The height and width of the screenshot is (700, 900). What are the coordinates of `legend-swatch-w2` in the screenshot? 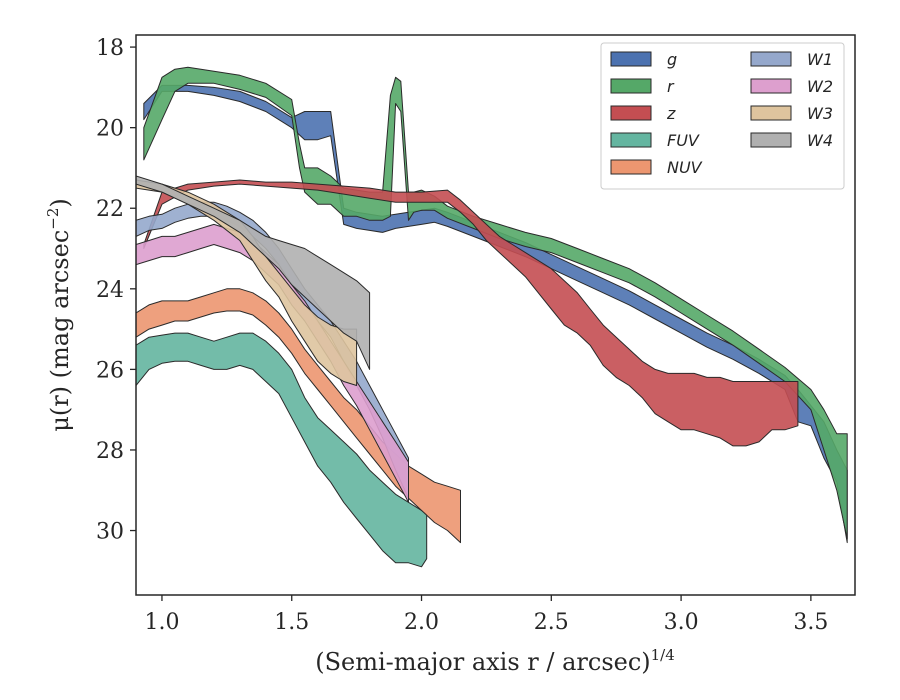 It's located at (771, 86).